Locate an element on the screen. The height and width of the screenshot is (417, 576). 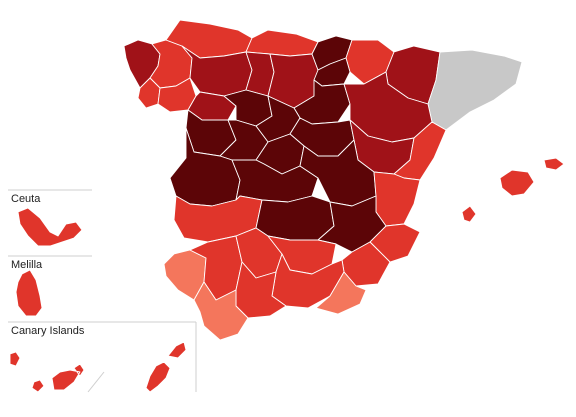
region-cantabria is located at coordinates (282, 43).